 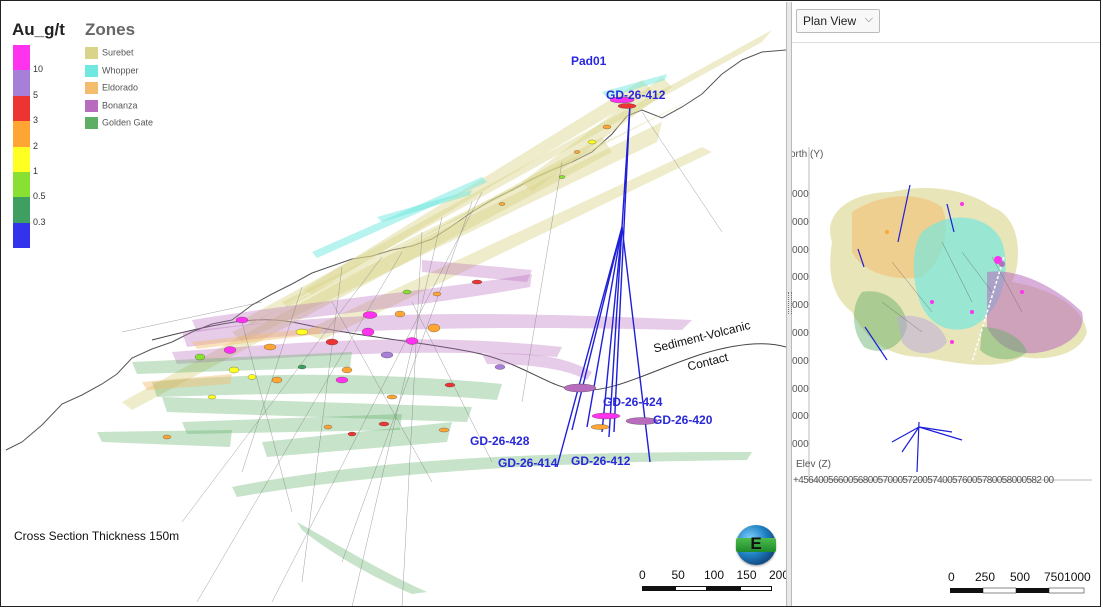 I want to click on scalebar-tick-label: 200, so click(x=777, y=575).